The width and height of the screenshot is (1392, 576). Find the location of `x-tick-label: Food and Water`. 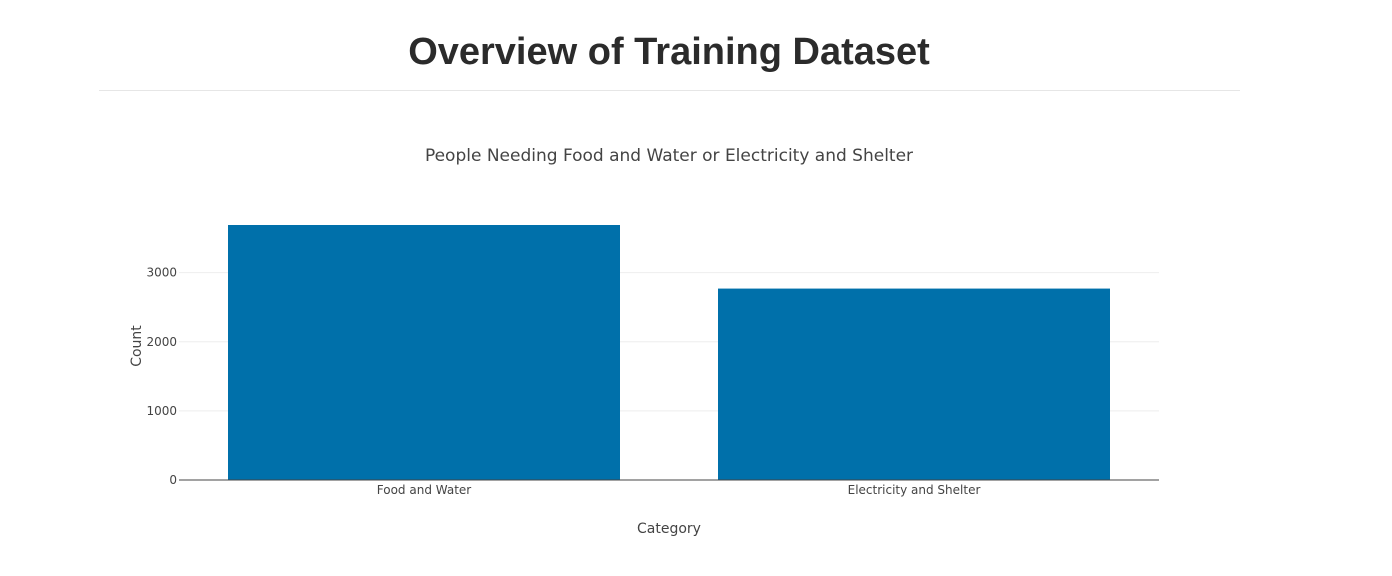

x-tick-label: Food and Water is located at coordinates (424, 490).